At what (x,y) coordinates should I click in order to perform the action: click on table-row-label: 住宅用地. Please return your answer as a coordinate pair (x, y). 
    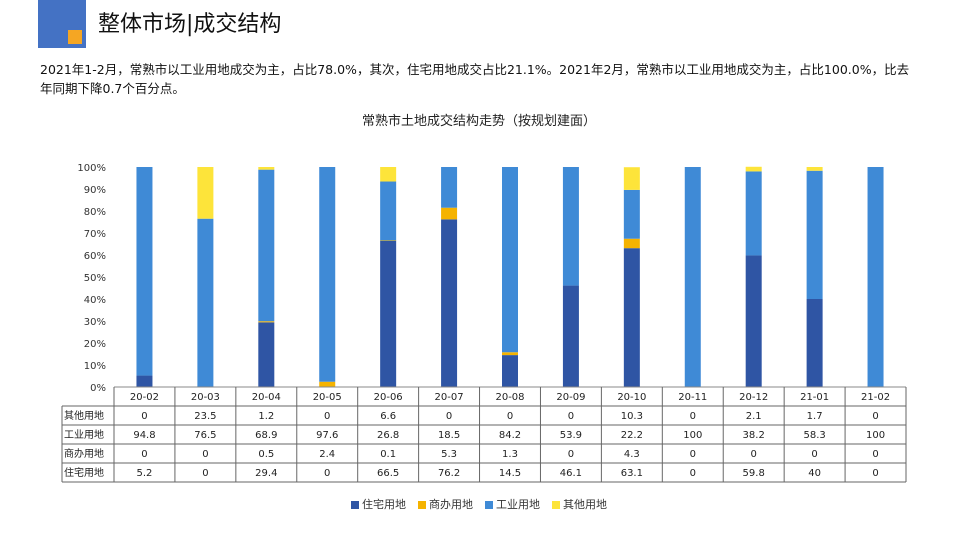
    Looking at the image, I should click on (84, 472).